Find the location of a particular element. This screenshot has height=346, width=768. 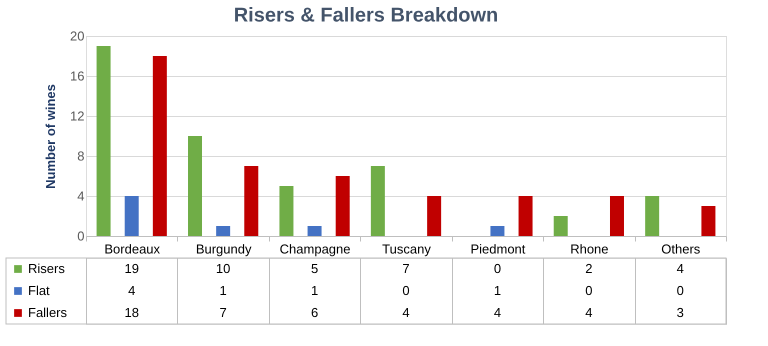

y-axis-title: Number of wines is located at coordinates (50, 136).